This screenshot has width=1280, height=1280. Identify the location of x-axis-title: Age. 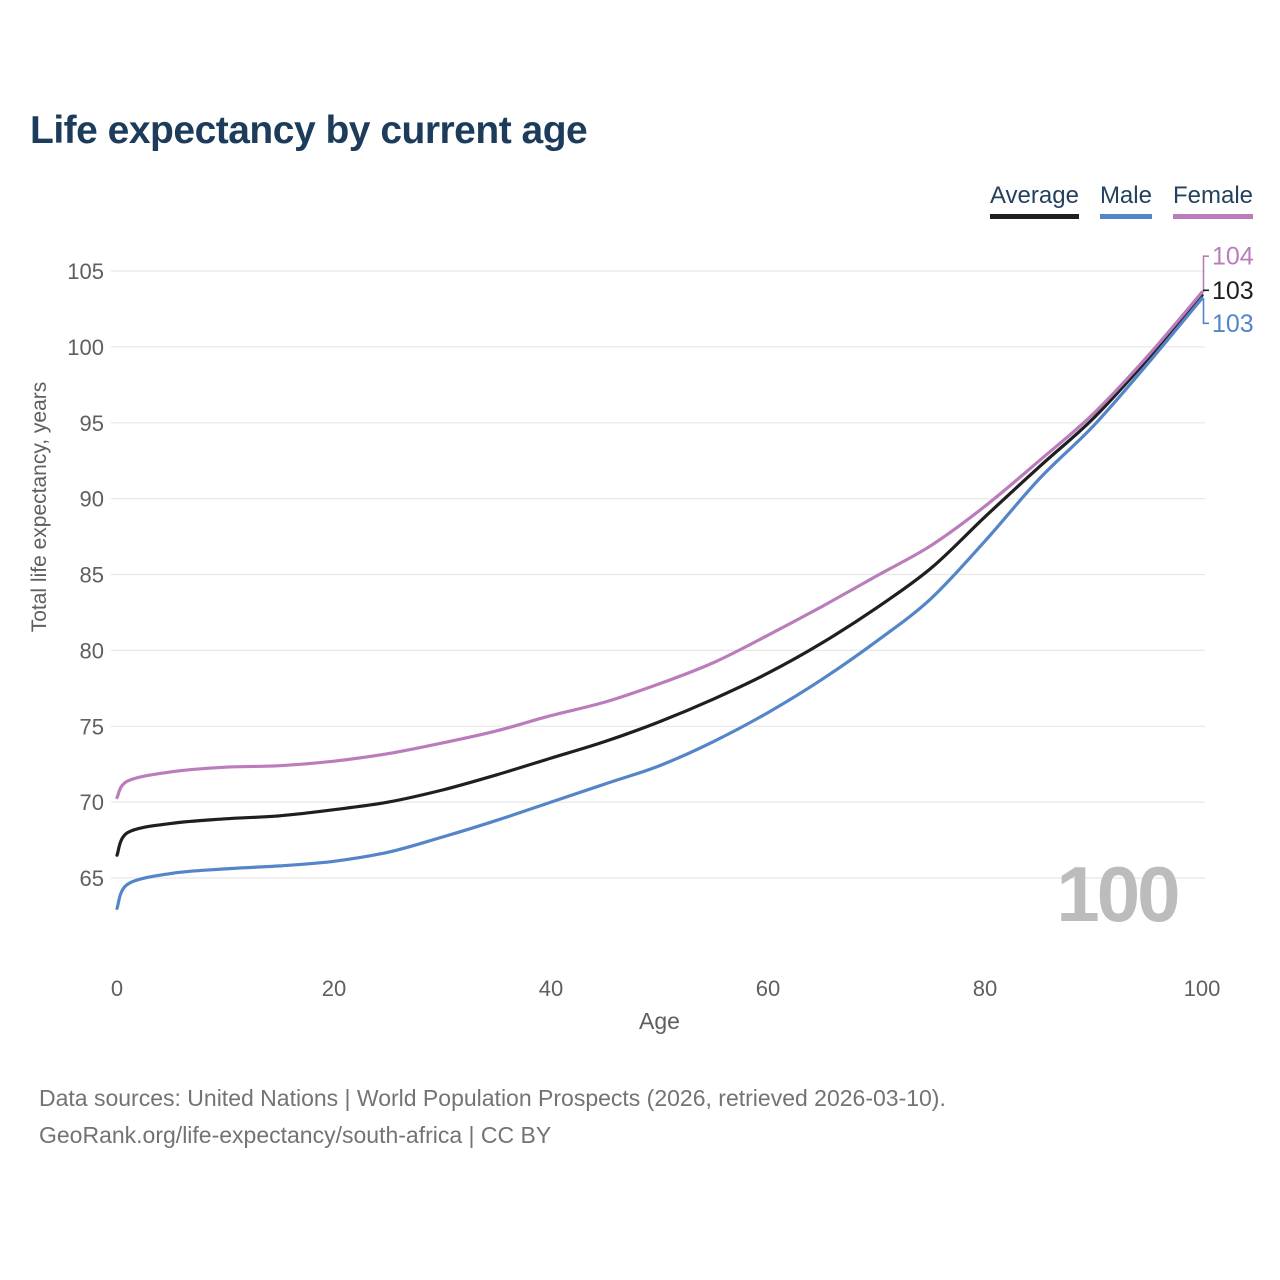
(659, 1021).